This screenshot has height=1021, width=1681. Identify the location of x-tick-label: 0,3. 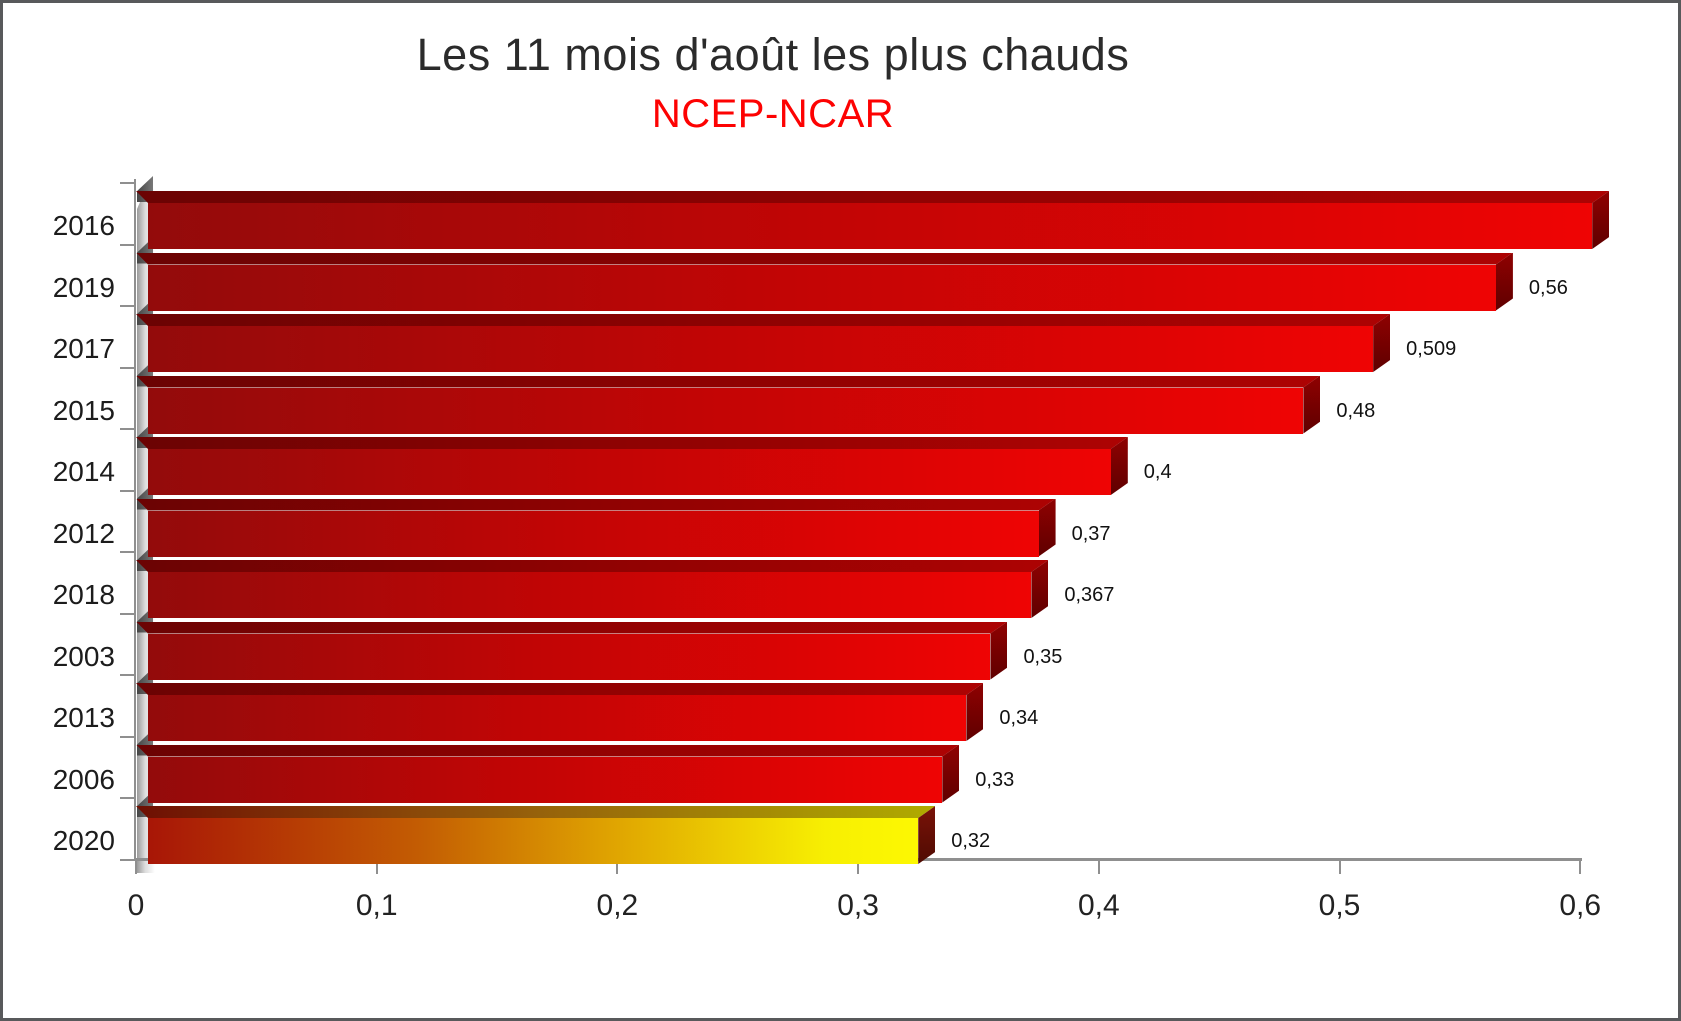
(858, 905).